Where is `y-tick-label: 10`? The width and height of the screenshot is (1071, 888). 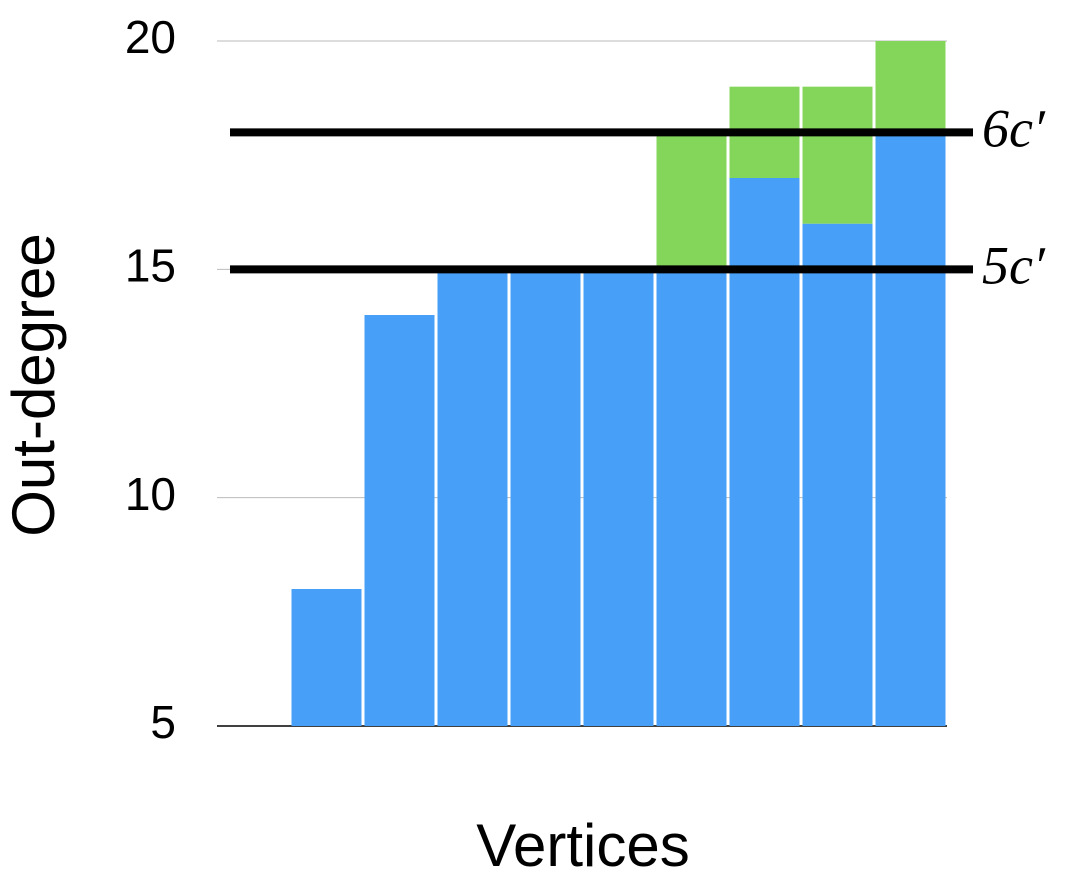 y-tick-label: 10 is located at coordinates (150, 494).